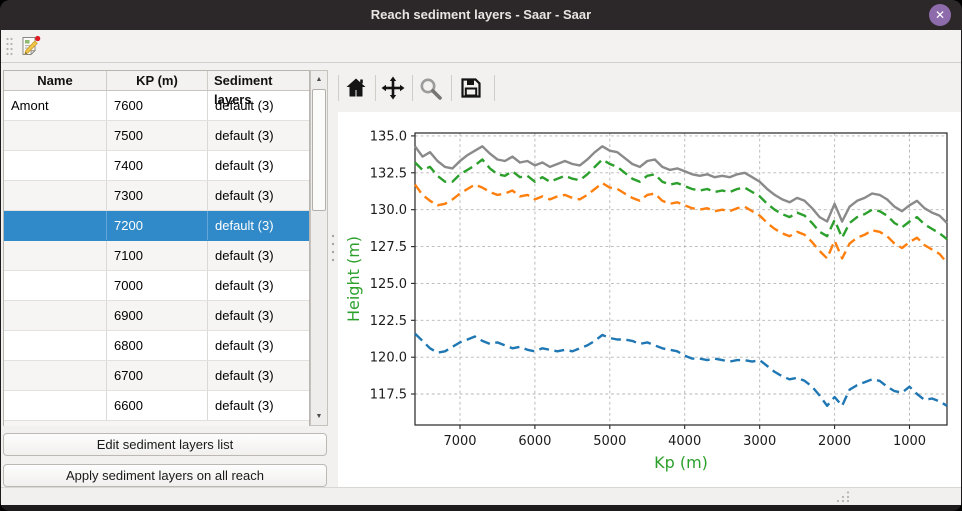  I want to click on window-title: Reach sediment layers - Saar - Saar, so click(481, 14).